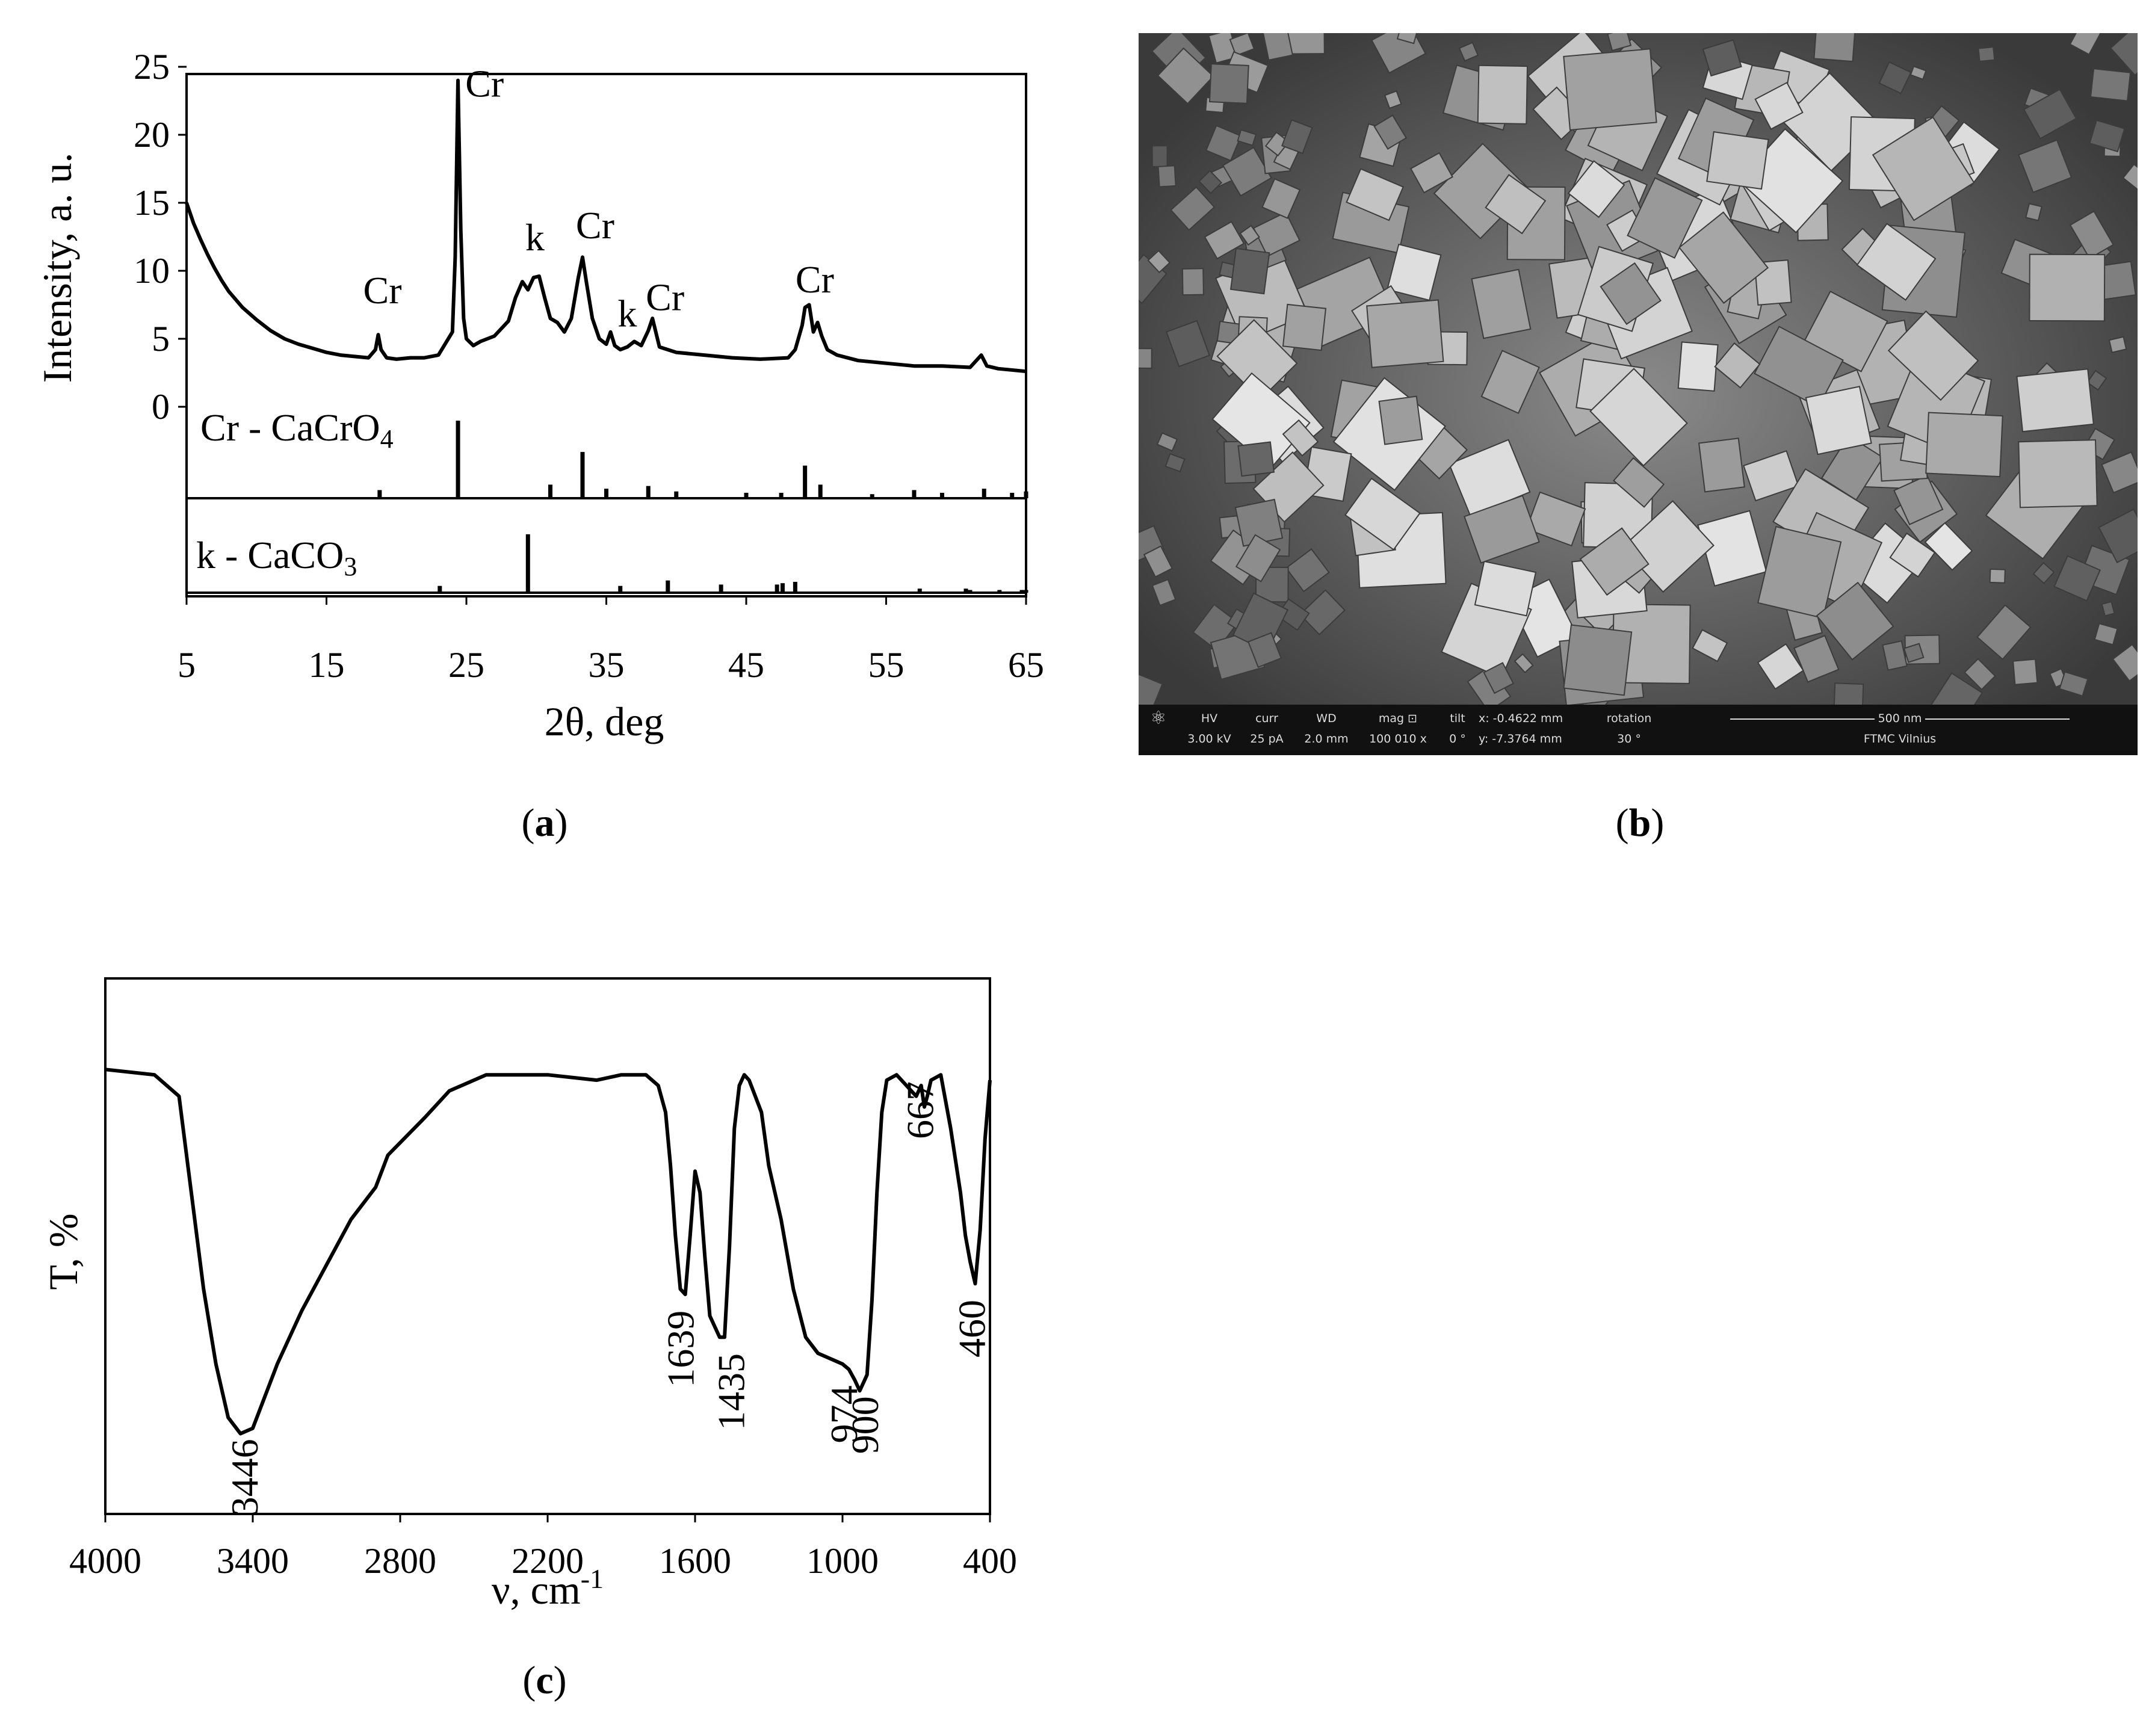  I want to click on xrd-peak-label: k, so click(627, 313).